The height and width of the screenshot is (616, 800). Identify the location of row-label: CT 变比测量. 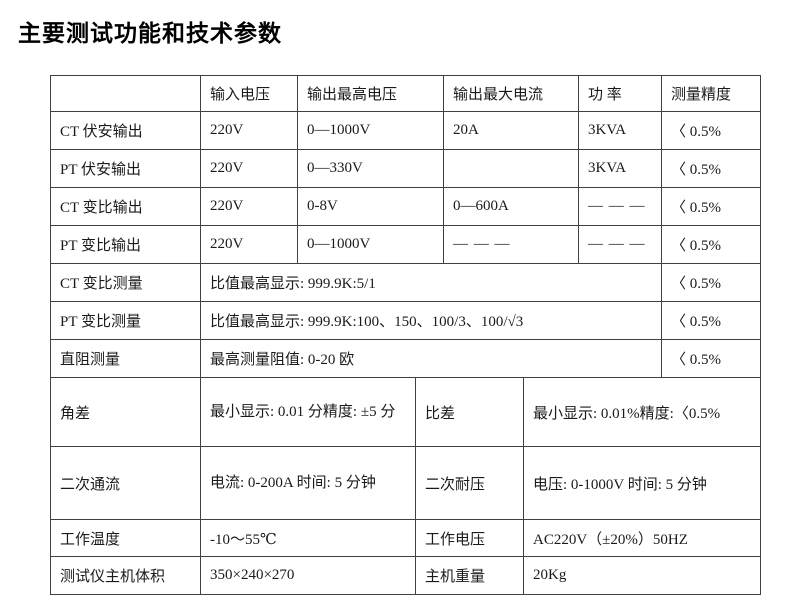
(125, 282).